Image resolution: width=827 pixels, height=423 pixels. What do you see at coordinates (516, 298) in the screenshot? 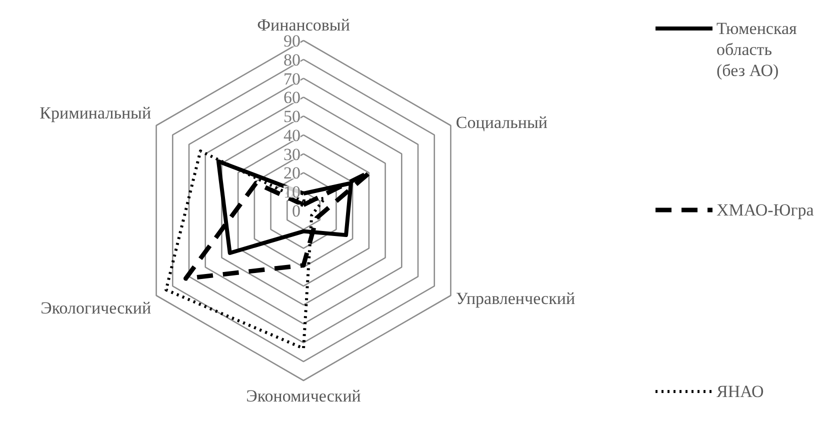
I see `spoke-label: Управленческий` at bounding box center [516, 298].